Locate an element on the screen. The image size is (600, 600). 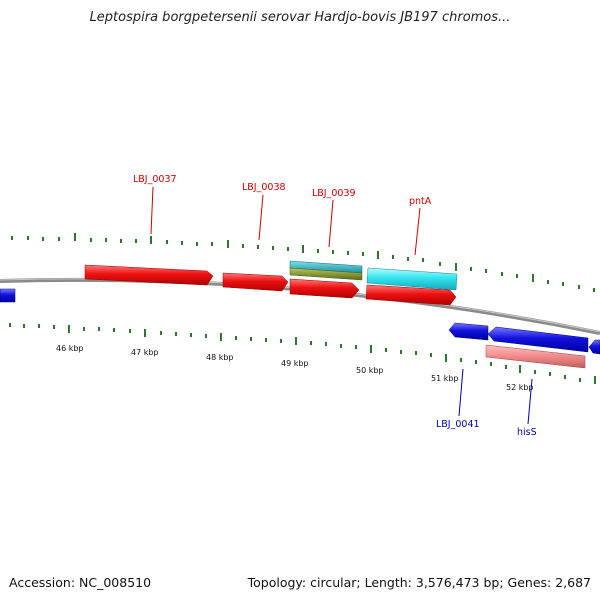
gene-label-lbj-0039: LBJ_0039 is located at coordinates (334, 193).